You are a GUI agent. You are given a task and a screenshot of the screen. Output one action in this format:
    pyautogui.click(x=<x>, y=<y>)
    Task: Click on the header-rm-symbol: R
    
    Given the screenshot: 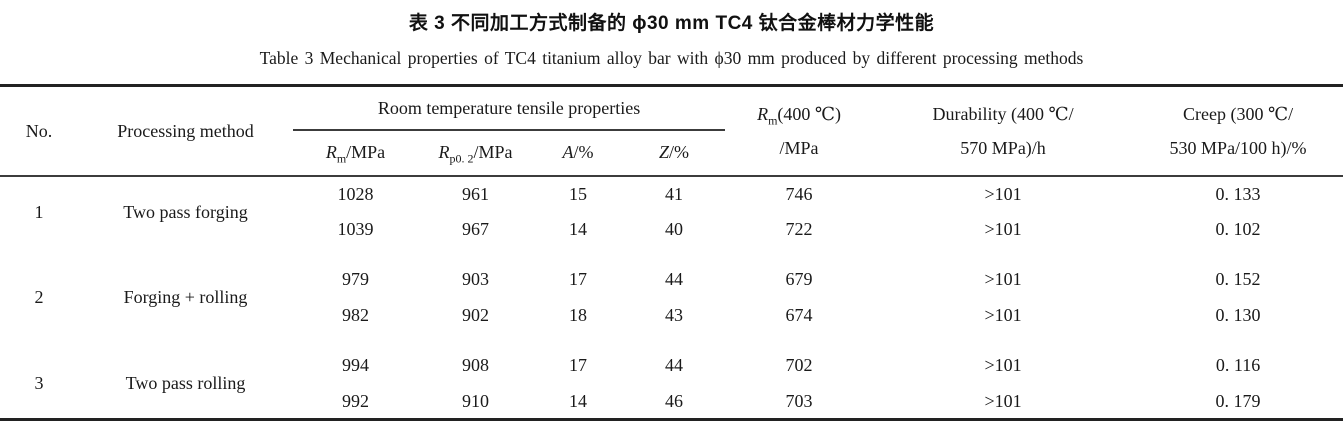 What is the action you would take?
    pyautogui.click(x=331, y=152)
    